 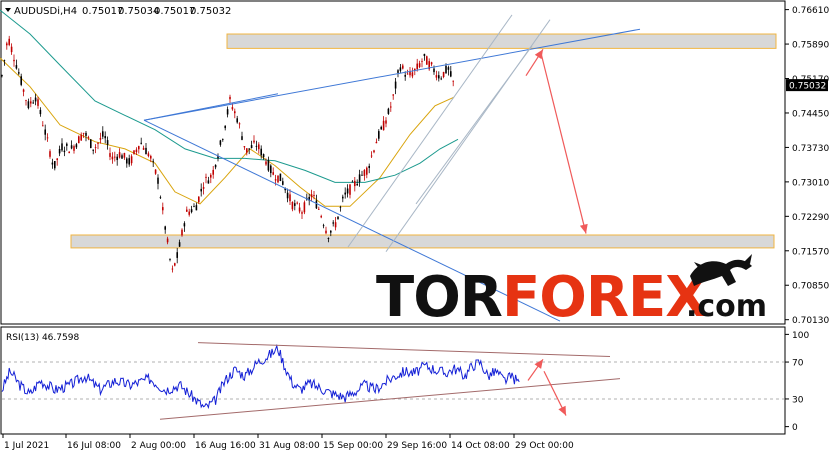 What do you see at coordinates (810, 183) in the screenshot?
I see `price-tick-label: 0.73010` at bounding box center [810, 183].